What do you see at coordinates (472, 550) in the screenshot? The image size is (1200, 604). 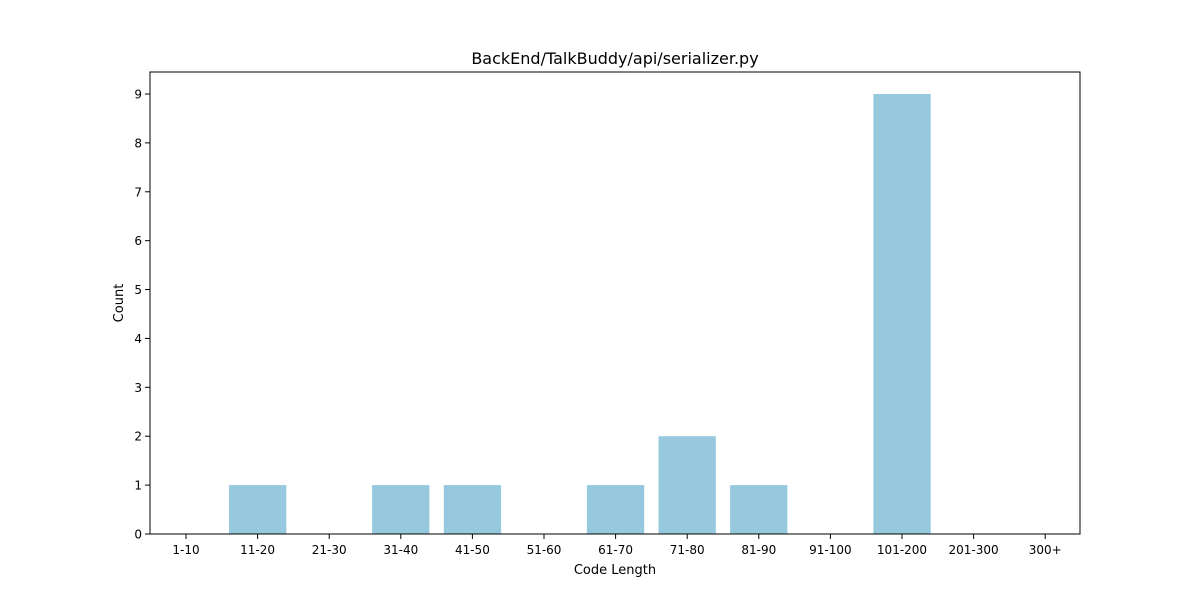 I see `x-tick-label: 41-50` at bounding box center [472, 550].